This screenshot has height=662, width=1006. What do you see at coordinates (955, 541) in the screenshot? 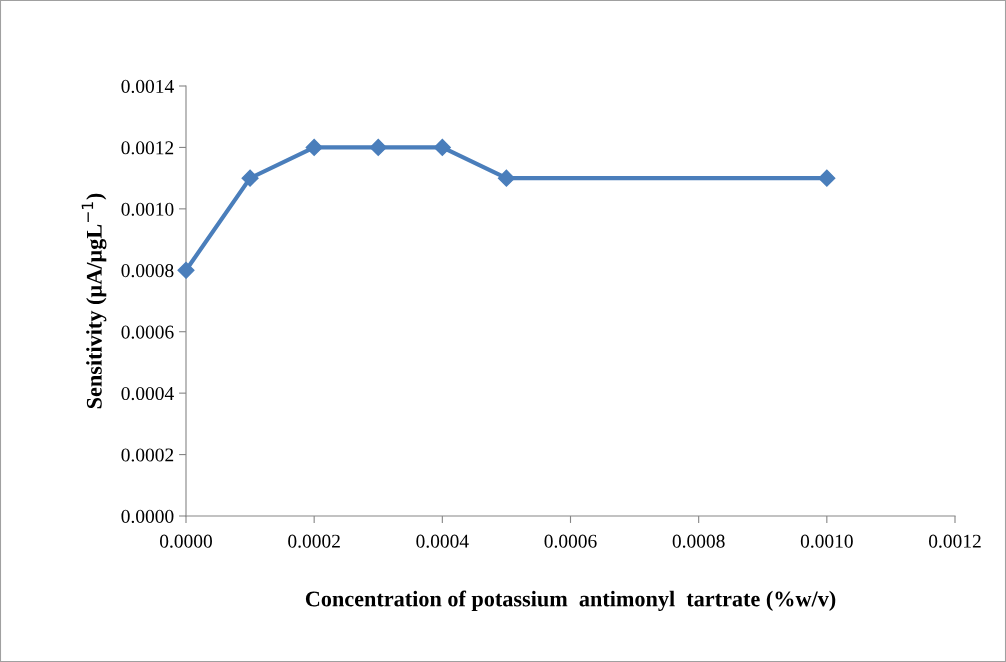
I see `x-tick-label: 0.0012` at bounding box center [955, 541].